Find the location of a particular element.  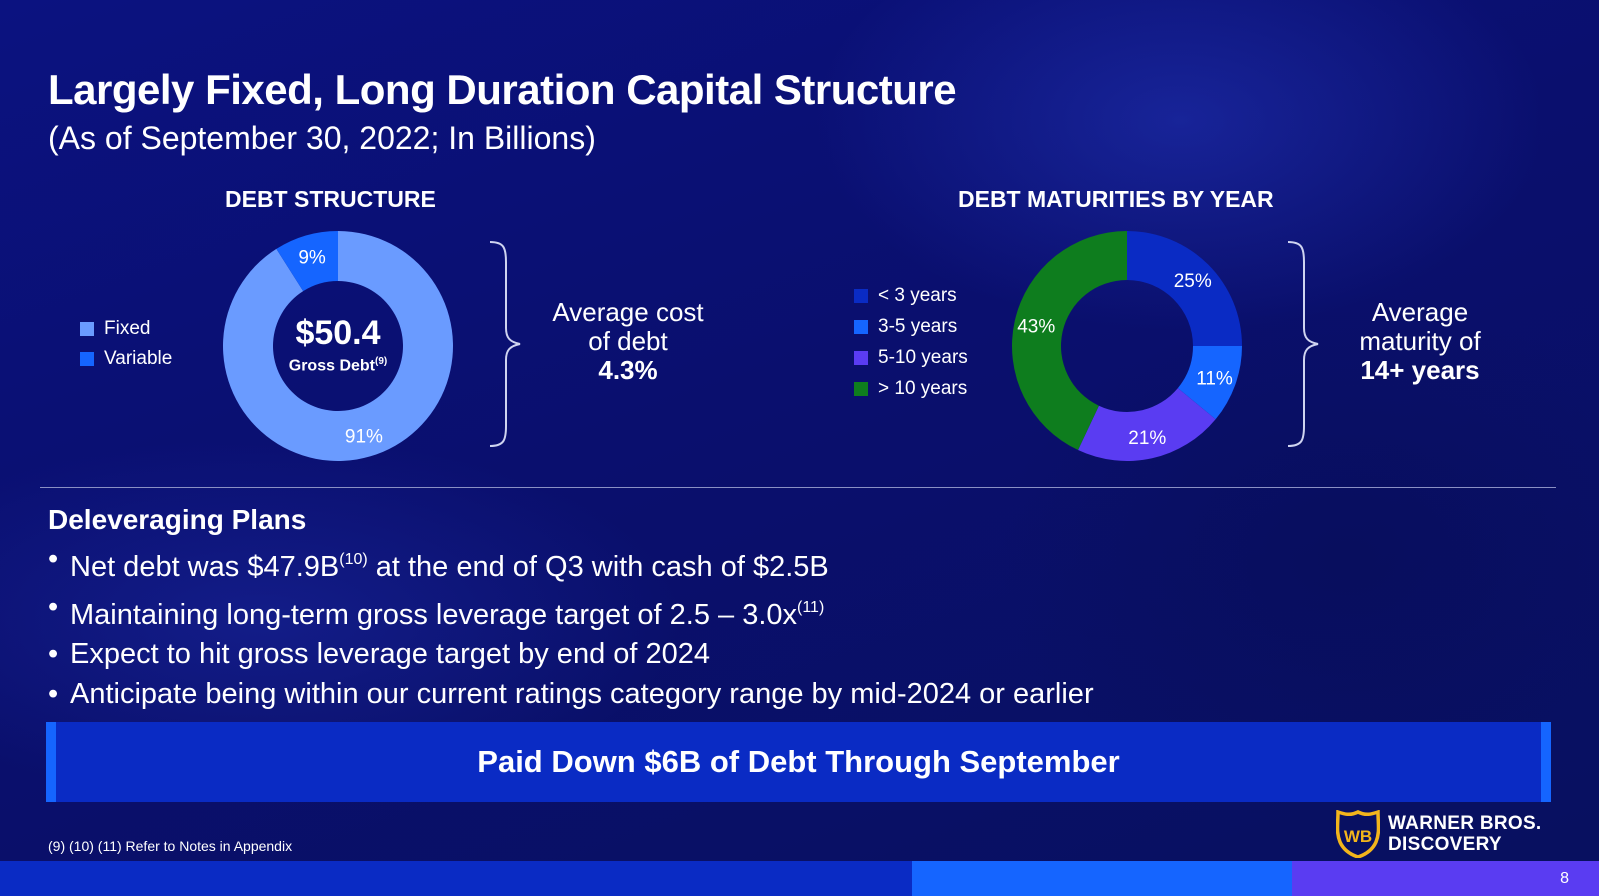

average-cost-line1: Average cost is located at coordinates (628, 312).